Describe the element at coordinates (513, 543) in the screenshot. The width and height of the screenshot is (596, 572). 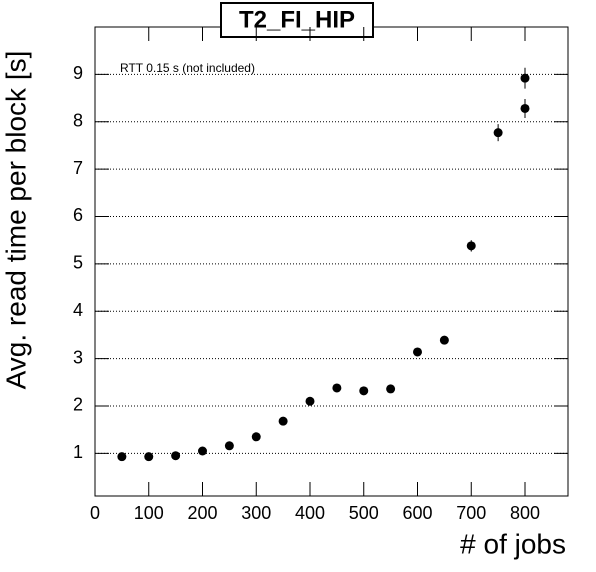
I see `x-axis-label: # of jobs` at that location.